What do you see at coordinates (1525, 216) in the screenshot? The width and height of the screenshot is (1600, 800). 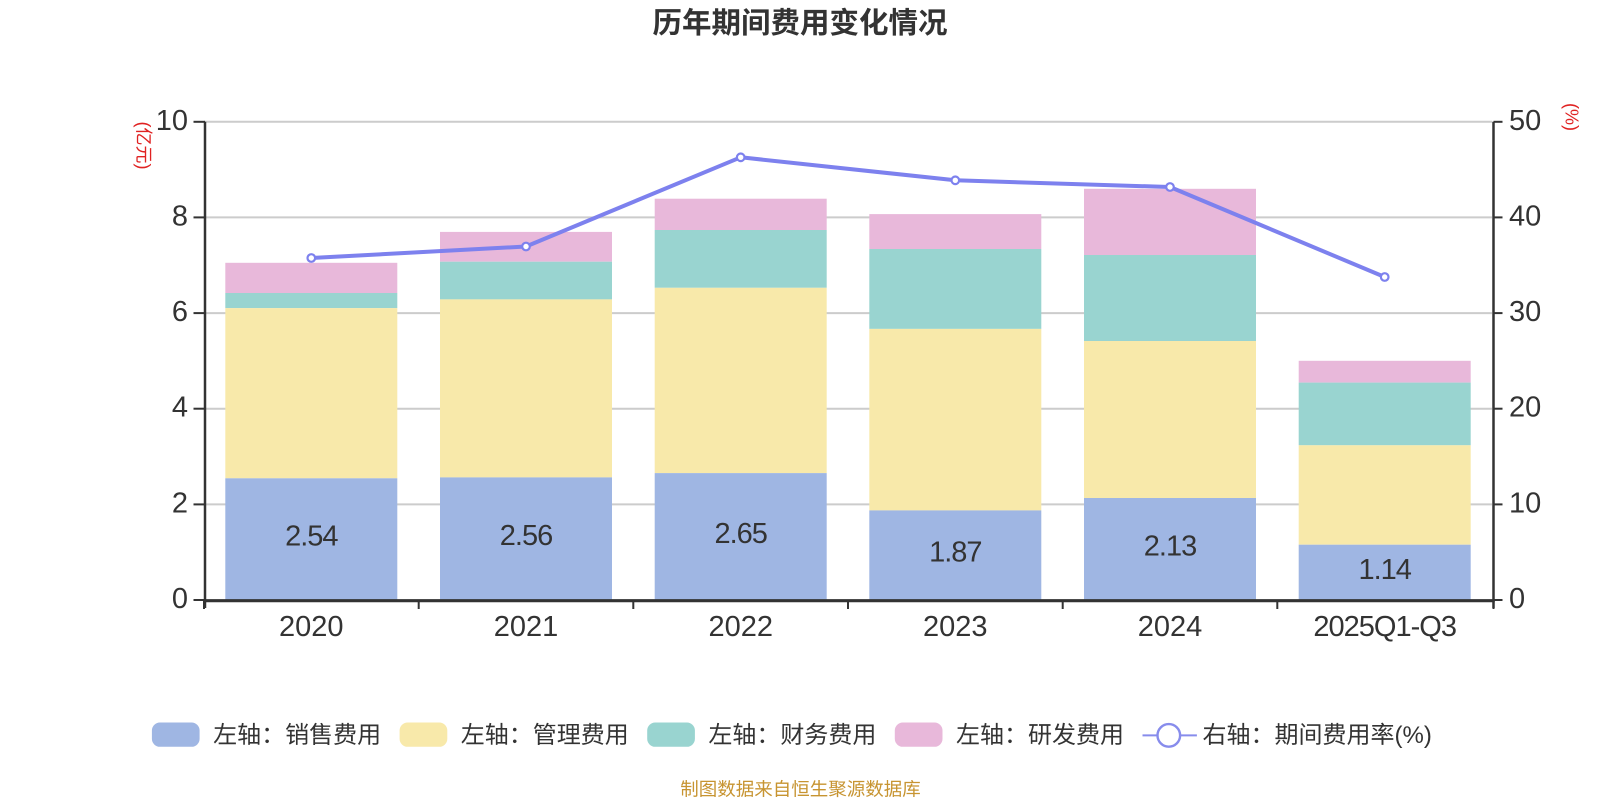 I see `svg-text: 40` at bounding box center [1525, 216].